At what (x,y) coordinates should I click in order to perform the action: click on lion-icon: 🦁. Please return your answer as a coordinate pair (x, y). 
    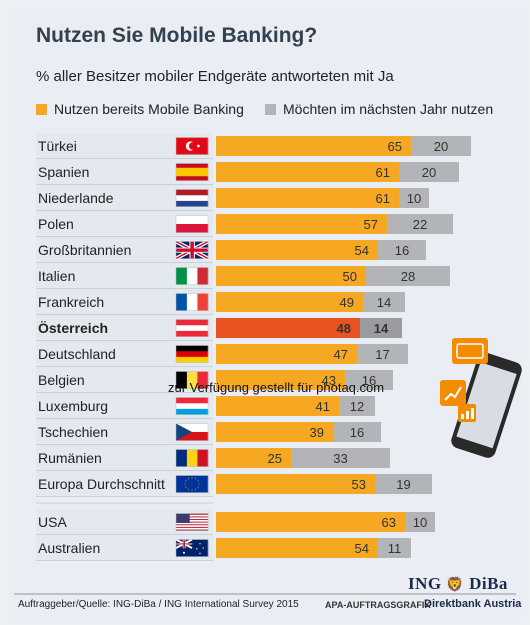
    Looking at the image, I should click on (455, 585).